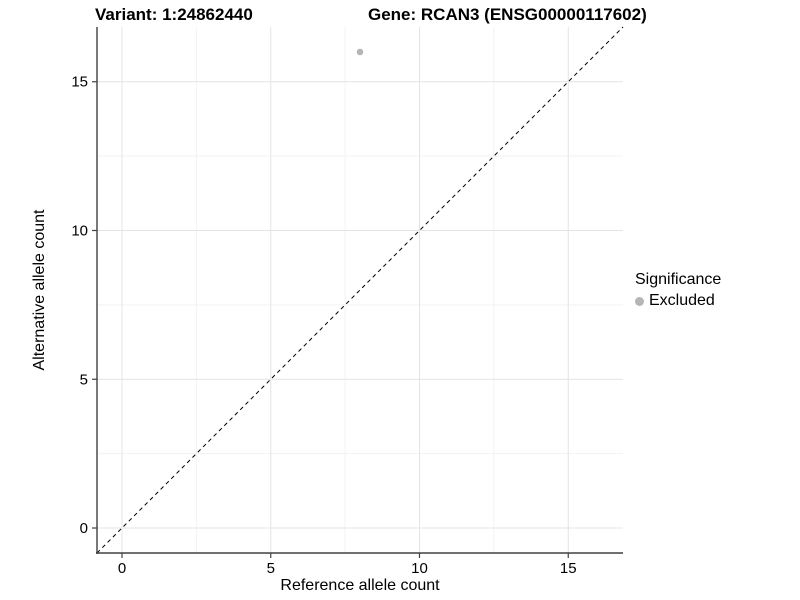 The height and width of the screenshot is (600, 800). Describe the element at coordinates (682, 300) in the screenshot. I see `legend-entry-label: Excluded` at that location.